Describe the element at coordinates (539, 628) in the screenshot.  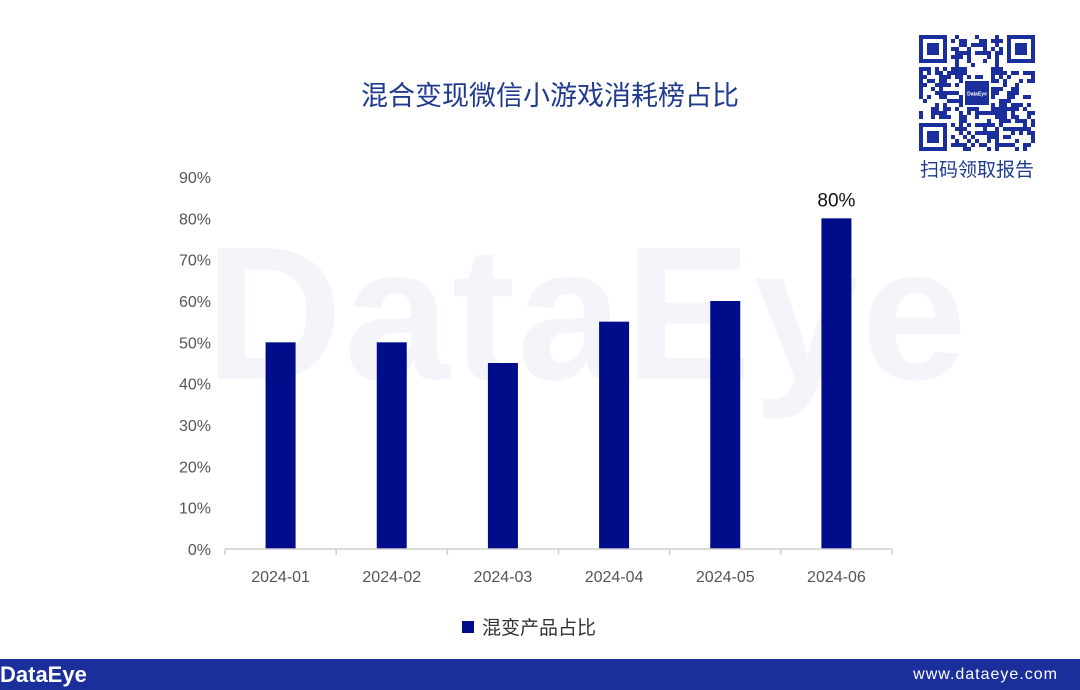
I see `legend-label: 混变产品占比` at that location.